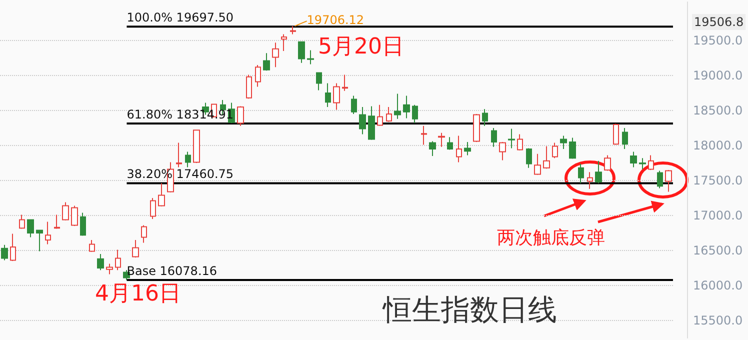  Describe the element at coordinates (719, 22) in the screenshot. I see `text: 19506.8` at that location.